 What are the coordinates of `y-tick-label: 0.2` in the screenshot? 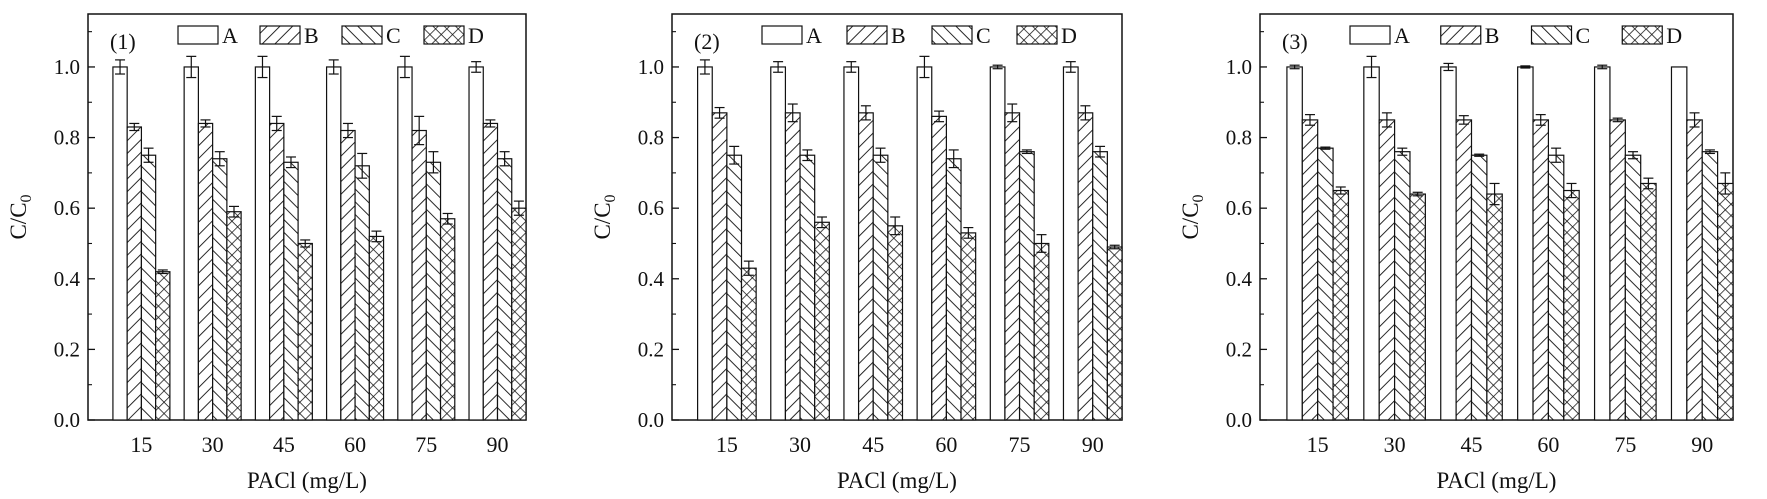 It's located at (67, 349).